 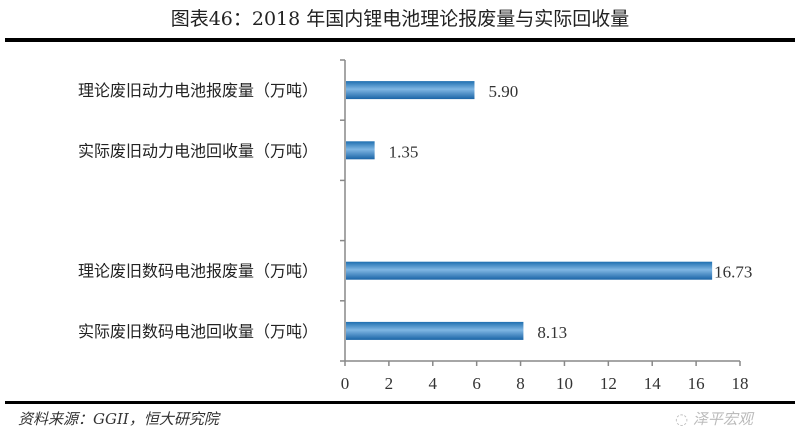 I want to click on x-tick-label: 4, so click(x=433, y=383).